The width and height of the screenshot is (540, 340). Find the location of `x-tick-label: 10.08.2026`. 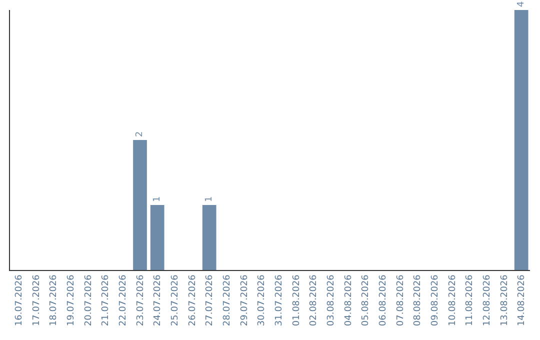

x-tick-label: 10.08.2026 is located at coordinates (453, 300).